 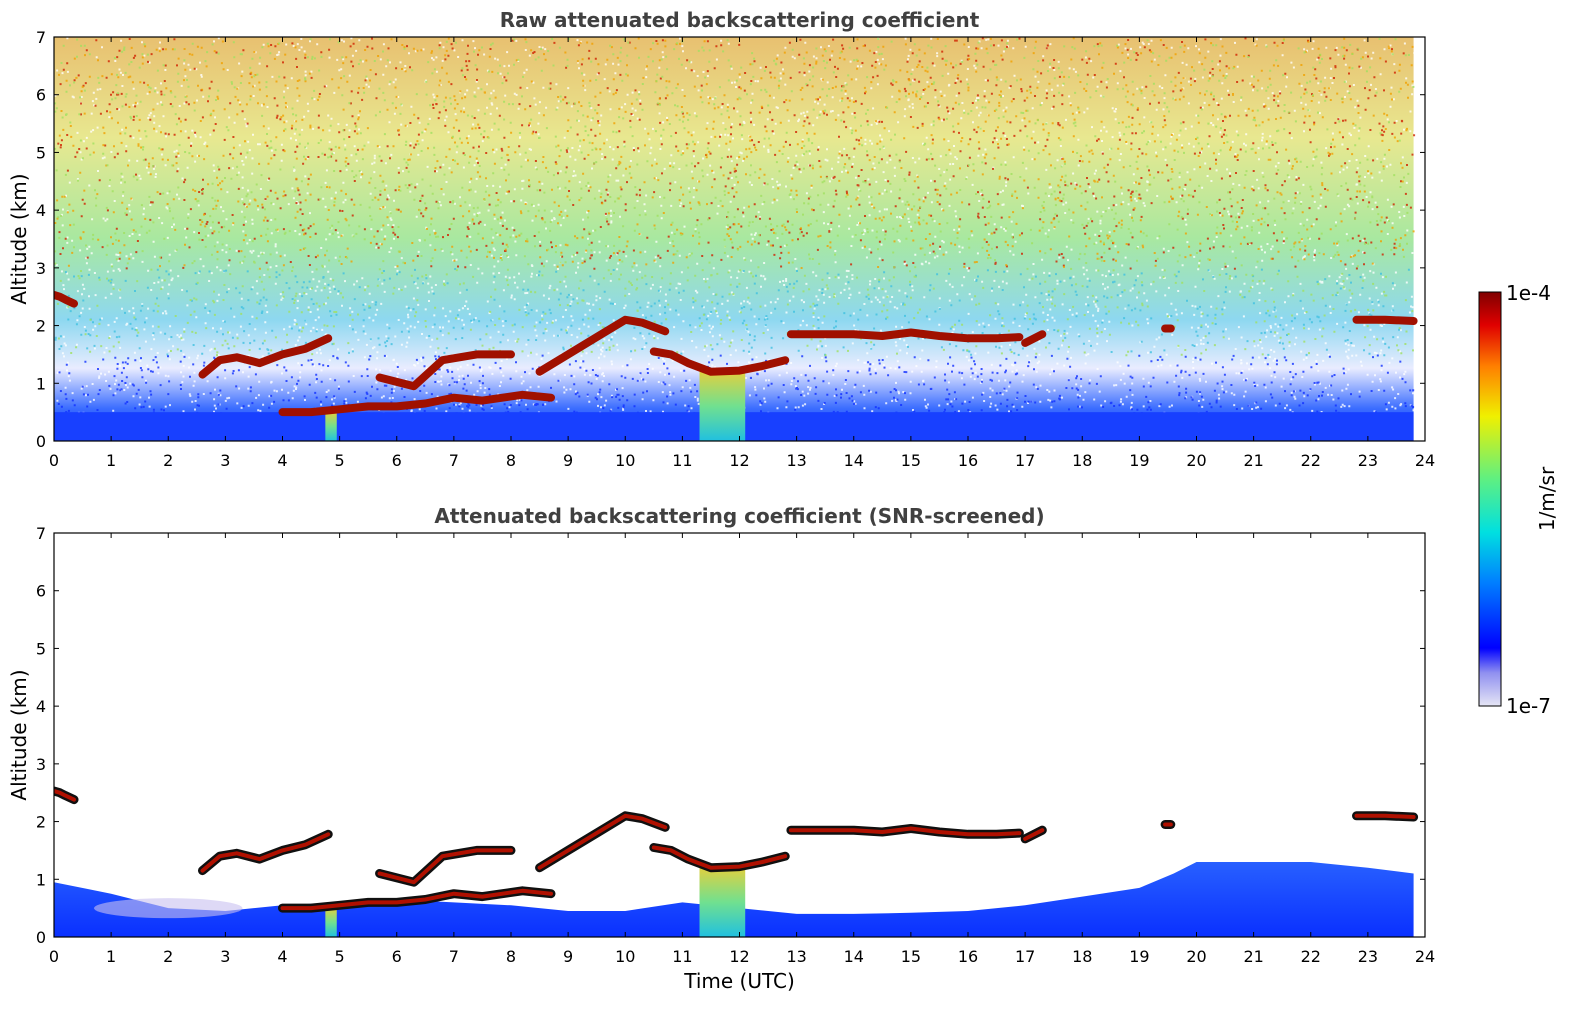 I want to click on colorbar-unit-label: 1/m/sr, so click(x=1547, y=498).